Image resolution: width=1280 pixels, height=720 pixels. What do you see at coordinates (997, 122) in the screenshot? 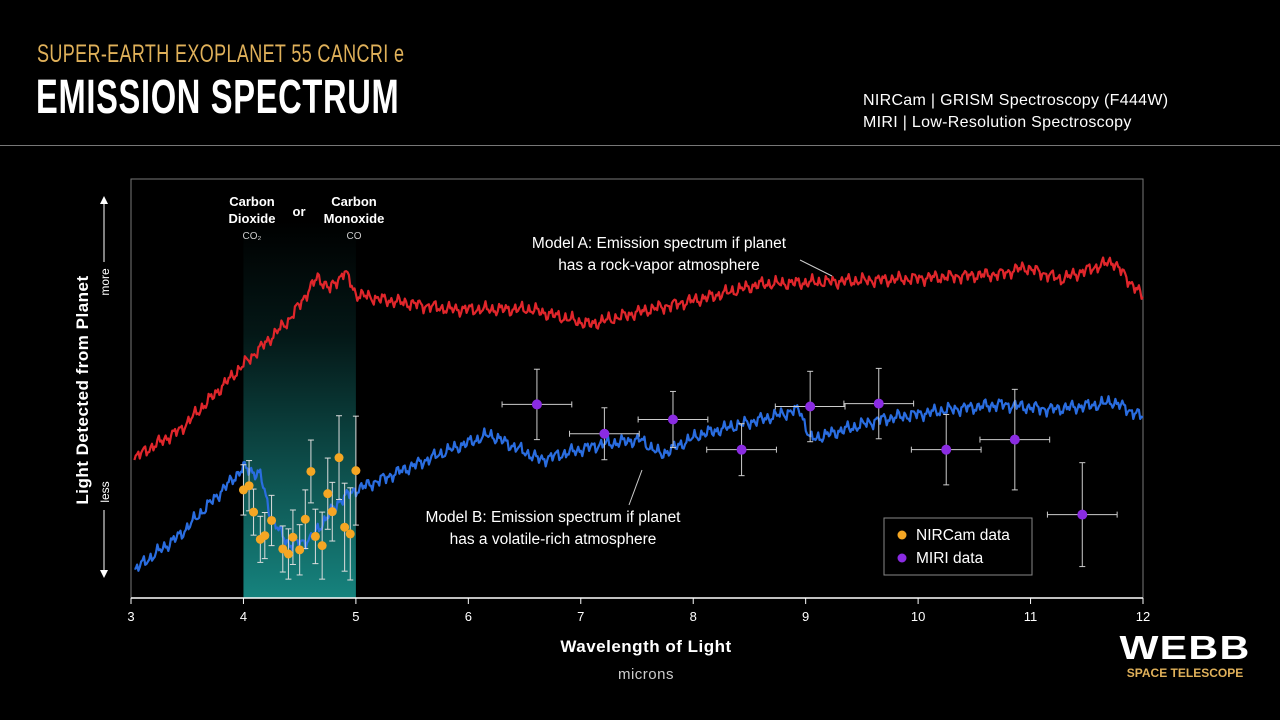
I see `instrument-miri: MIRI | Low-Resolution Spectroscopy` at bounding box center [997, 122].